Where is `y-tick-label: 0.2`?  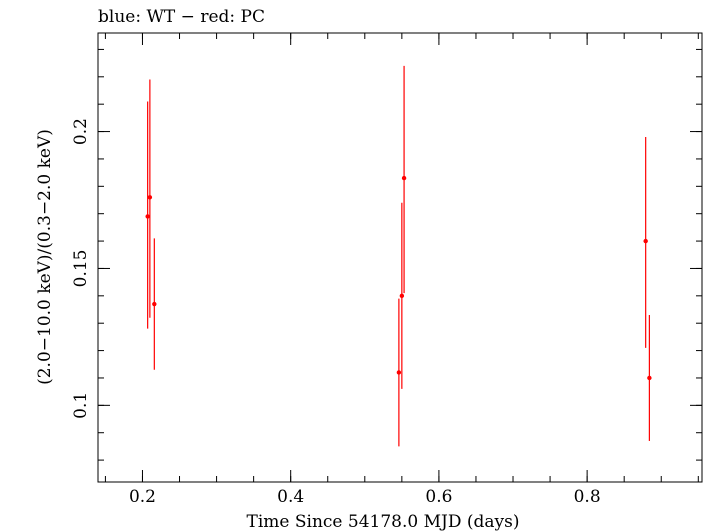
y-tick-label: 0.2 is located at coordinates (81, 131).